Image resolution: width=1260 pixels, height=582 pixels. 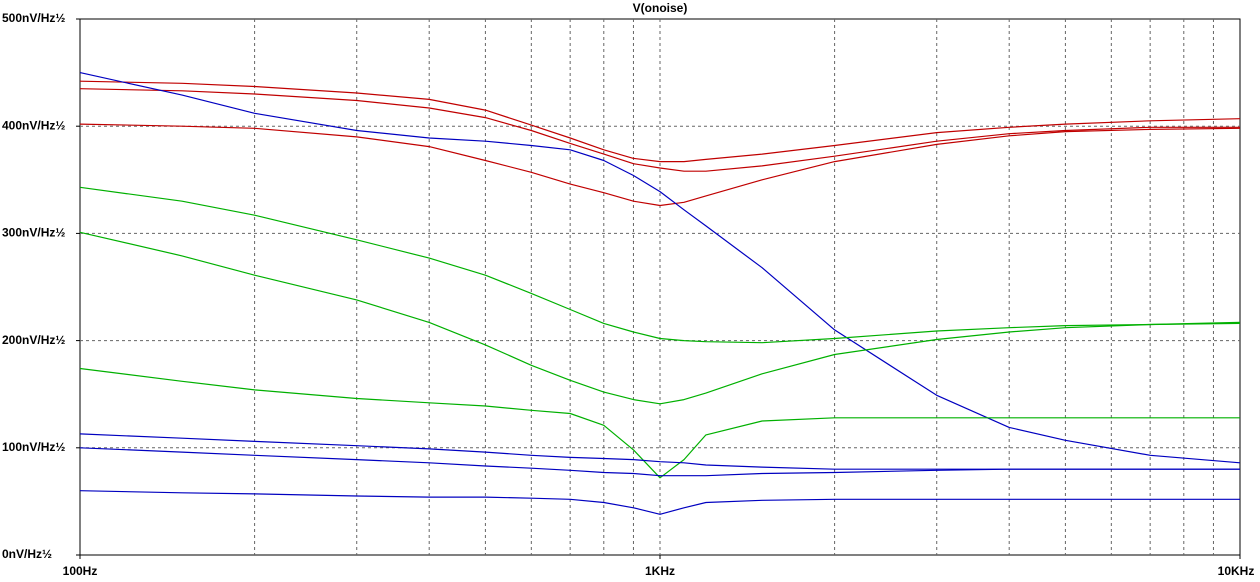 What do you see at coordinates (33, 340) in the screenshot?
I see `y-tick-label: 200nV/Hz½` at bounding box center [33, 340].